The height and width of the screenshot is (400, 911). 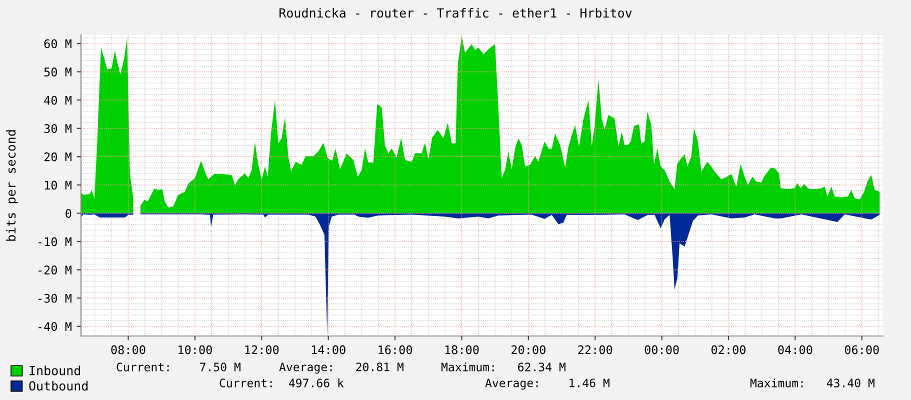 I want to click on y-tick-label: -40 M, so click(x=55, y=327).